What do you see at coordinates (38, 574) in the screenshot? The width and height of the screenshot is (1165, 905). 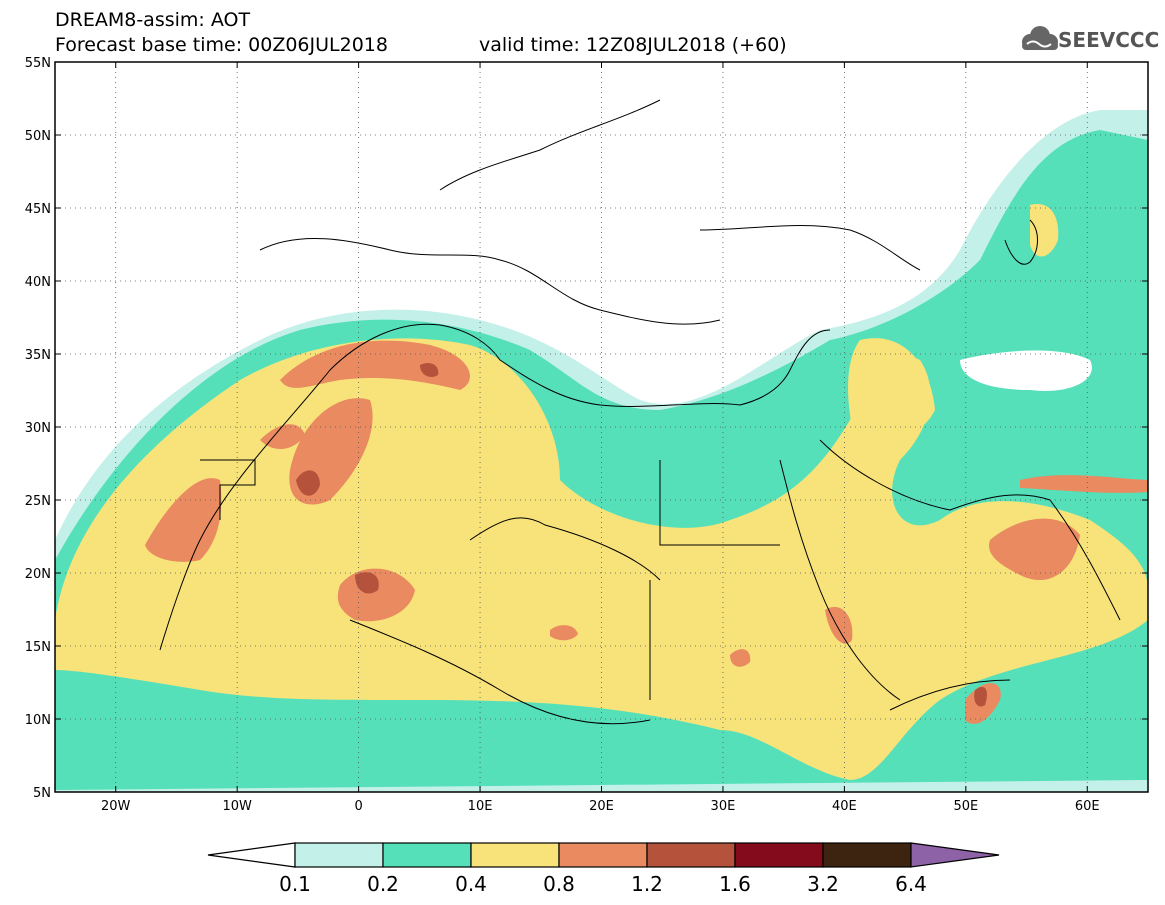 I see `lat-tick-label: 20N` at bounding box center [38, 574].